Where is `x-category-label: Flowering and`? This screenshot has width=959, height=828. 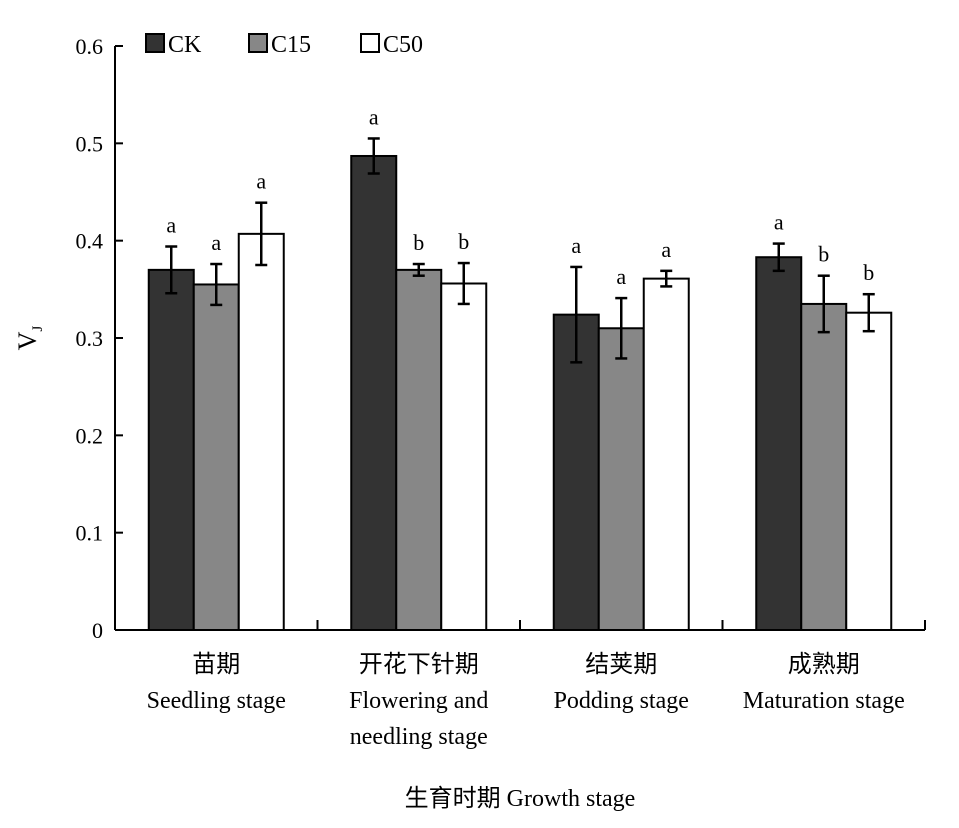
x-category-label: Flowering and is located at coordinates (418, 701).